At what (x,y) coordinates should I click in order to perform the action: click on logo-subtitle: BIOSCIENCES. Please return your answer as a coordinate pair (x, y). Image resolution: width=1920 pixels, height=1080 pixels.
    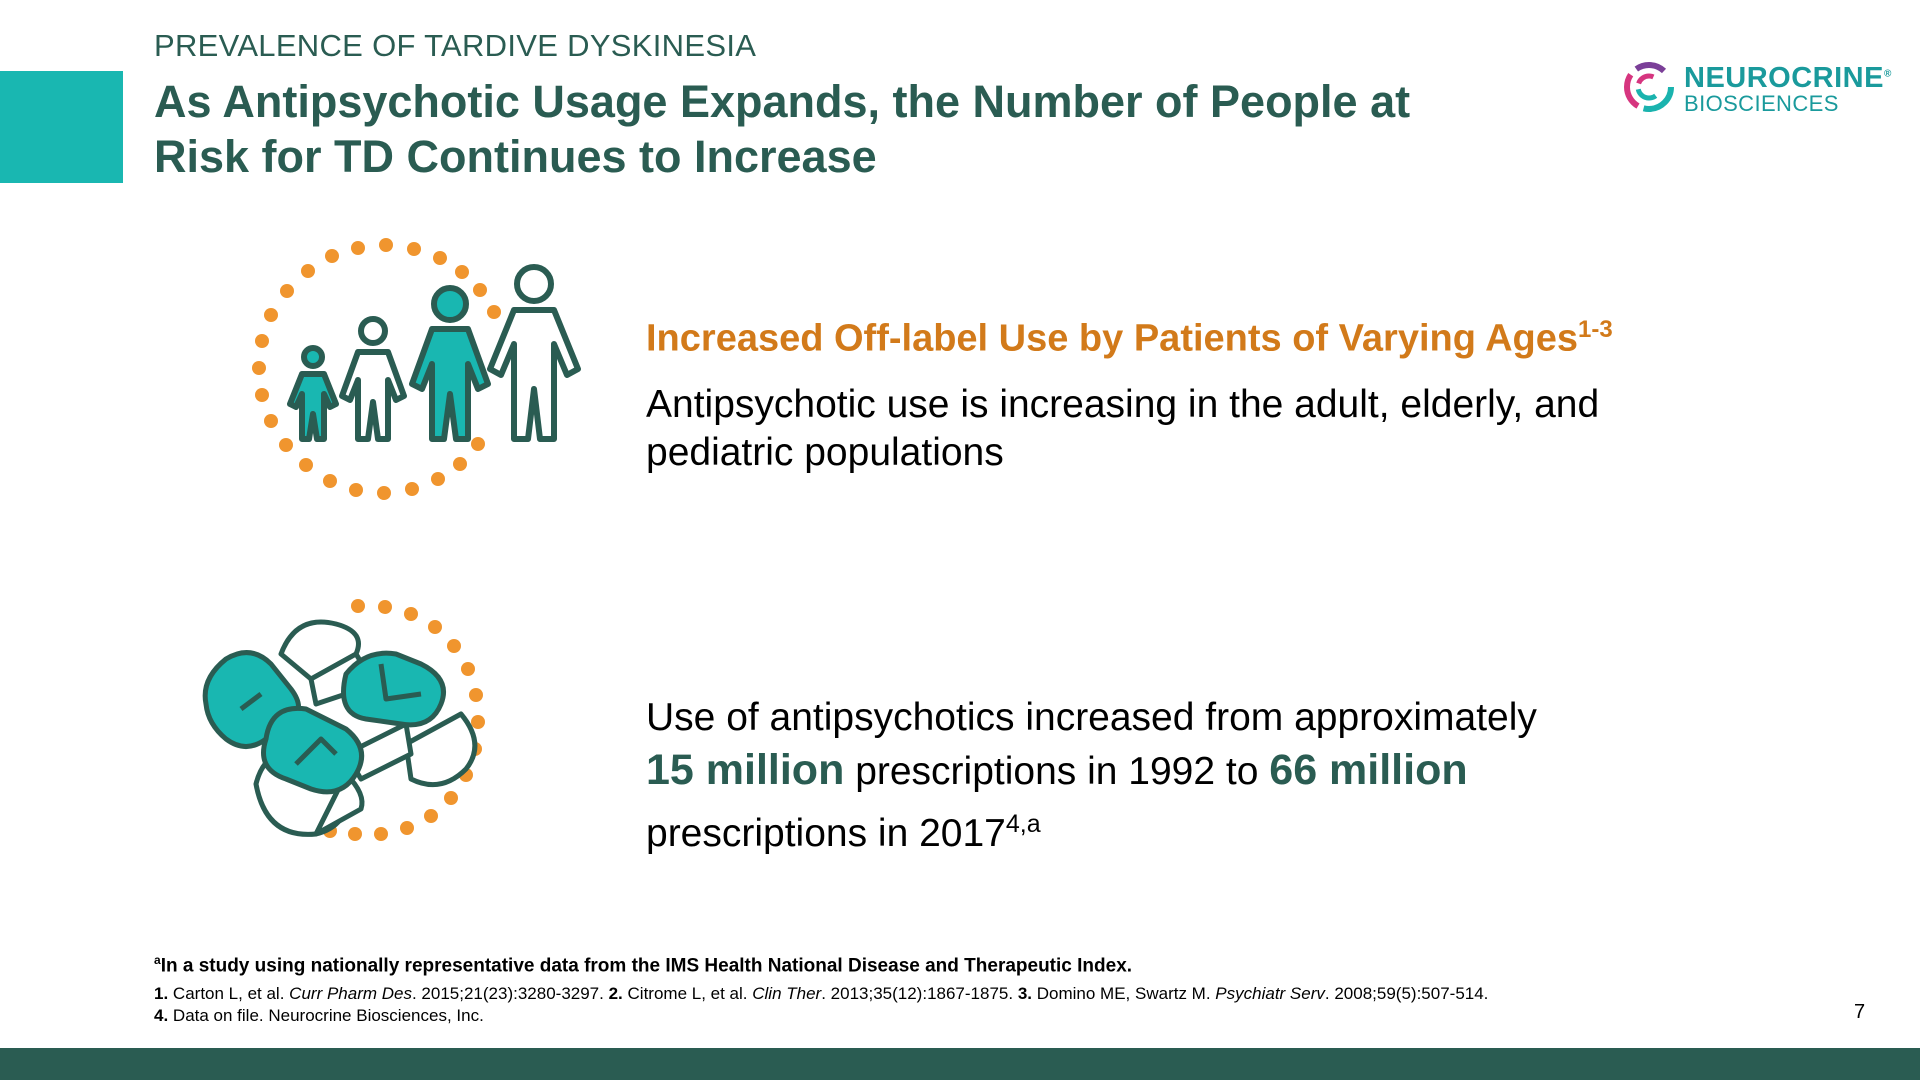
    Looking at the image, I should click on (1761, 103).